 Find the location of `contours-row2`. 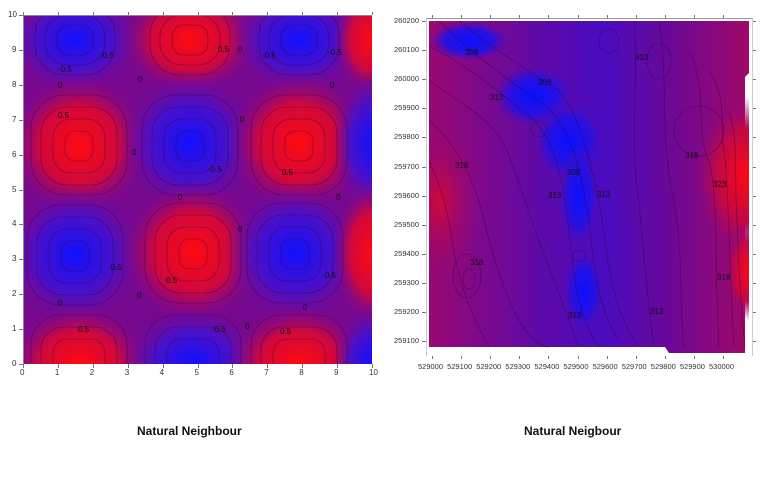

contours-row2 is located at coordinates (189, 145).